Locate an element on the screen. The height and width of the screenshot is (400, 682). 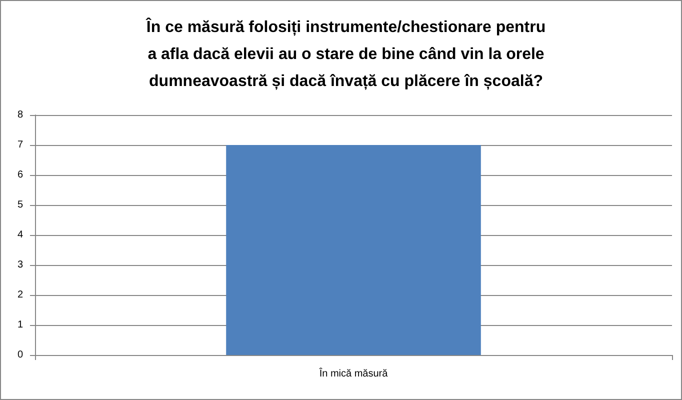
y-tick-label: 8 is located at coordinates (20, 115).